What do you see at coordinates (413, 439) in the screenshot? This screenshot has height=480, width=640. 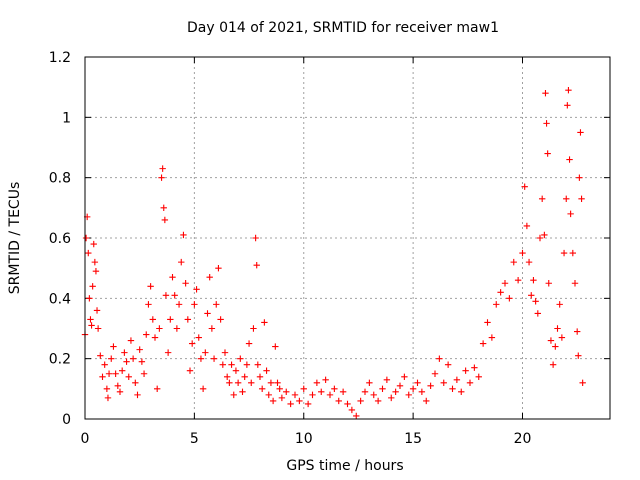 I see `x-tick-label: 15` at bounding box center [413, 439].